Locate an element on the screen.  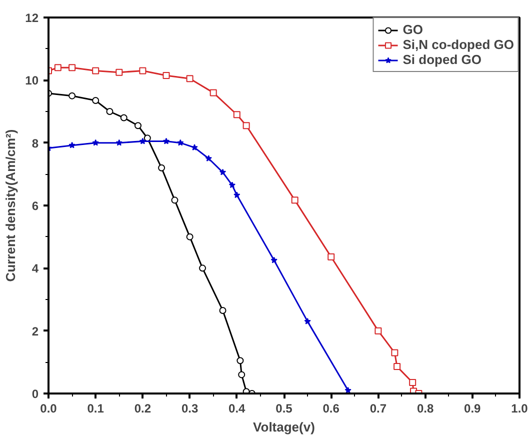
y-axis-title: Current density(Am/cm²) is located at coordinates (10, 205).